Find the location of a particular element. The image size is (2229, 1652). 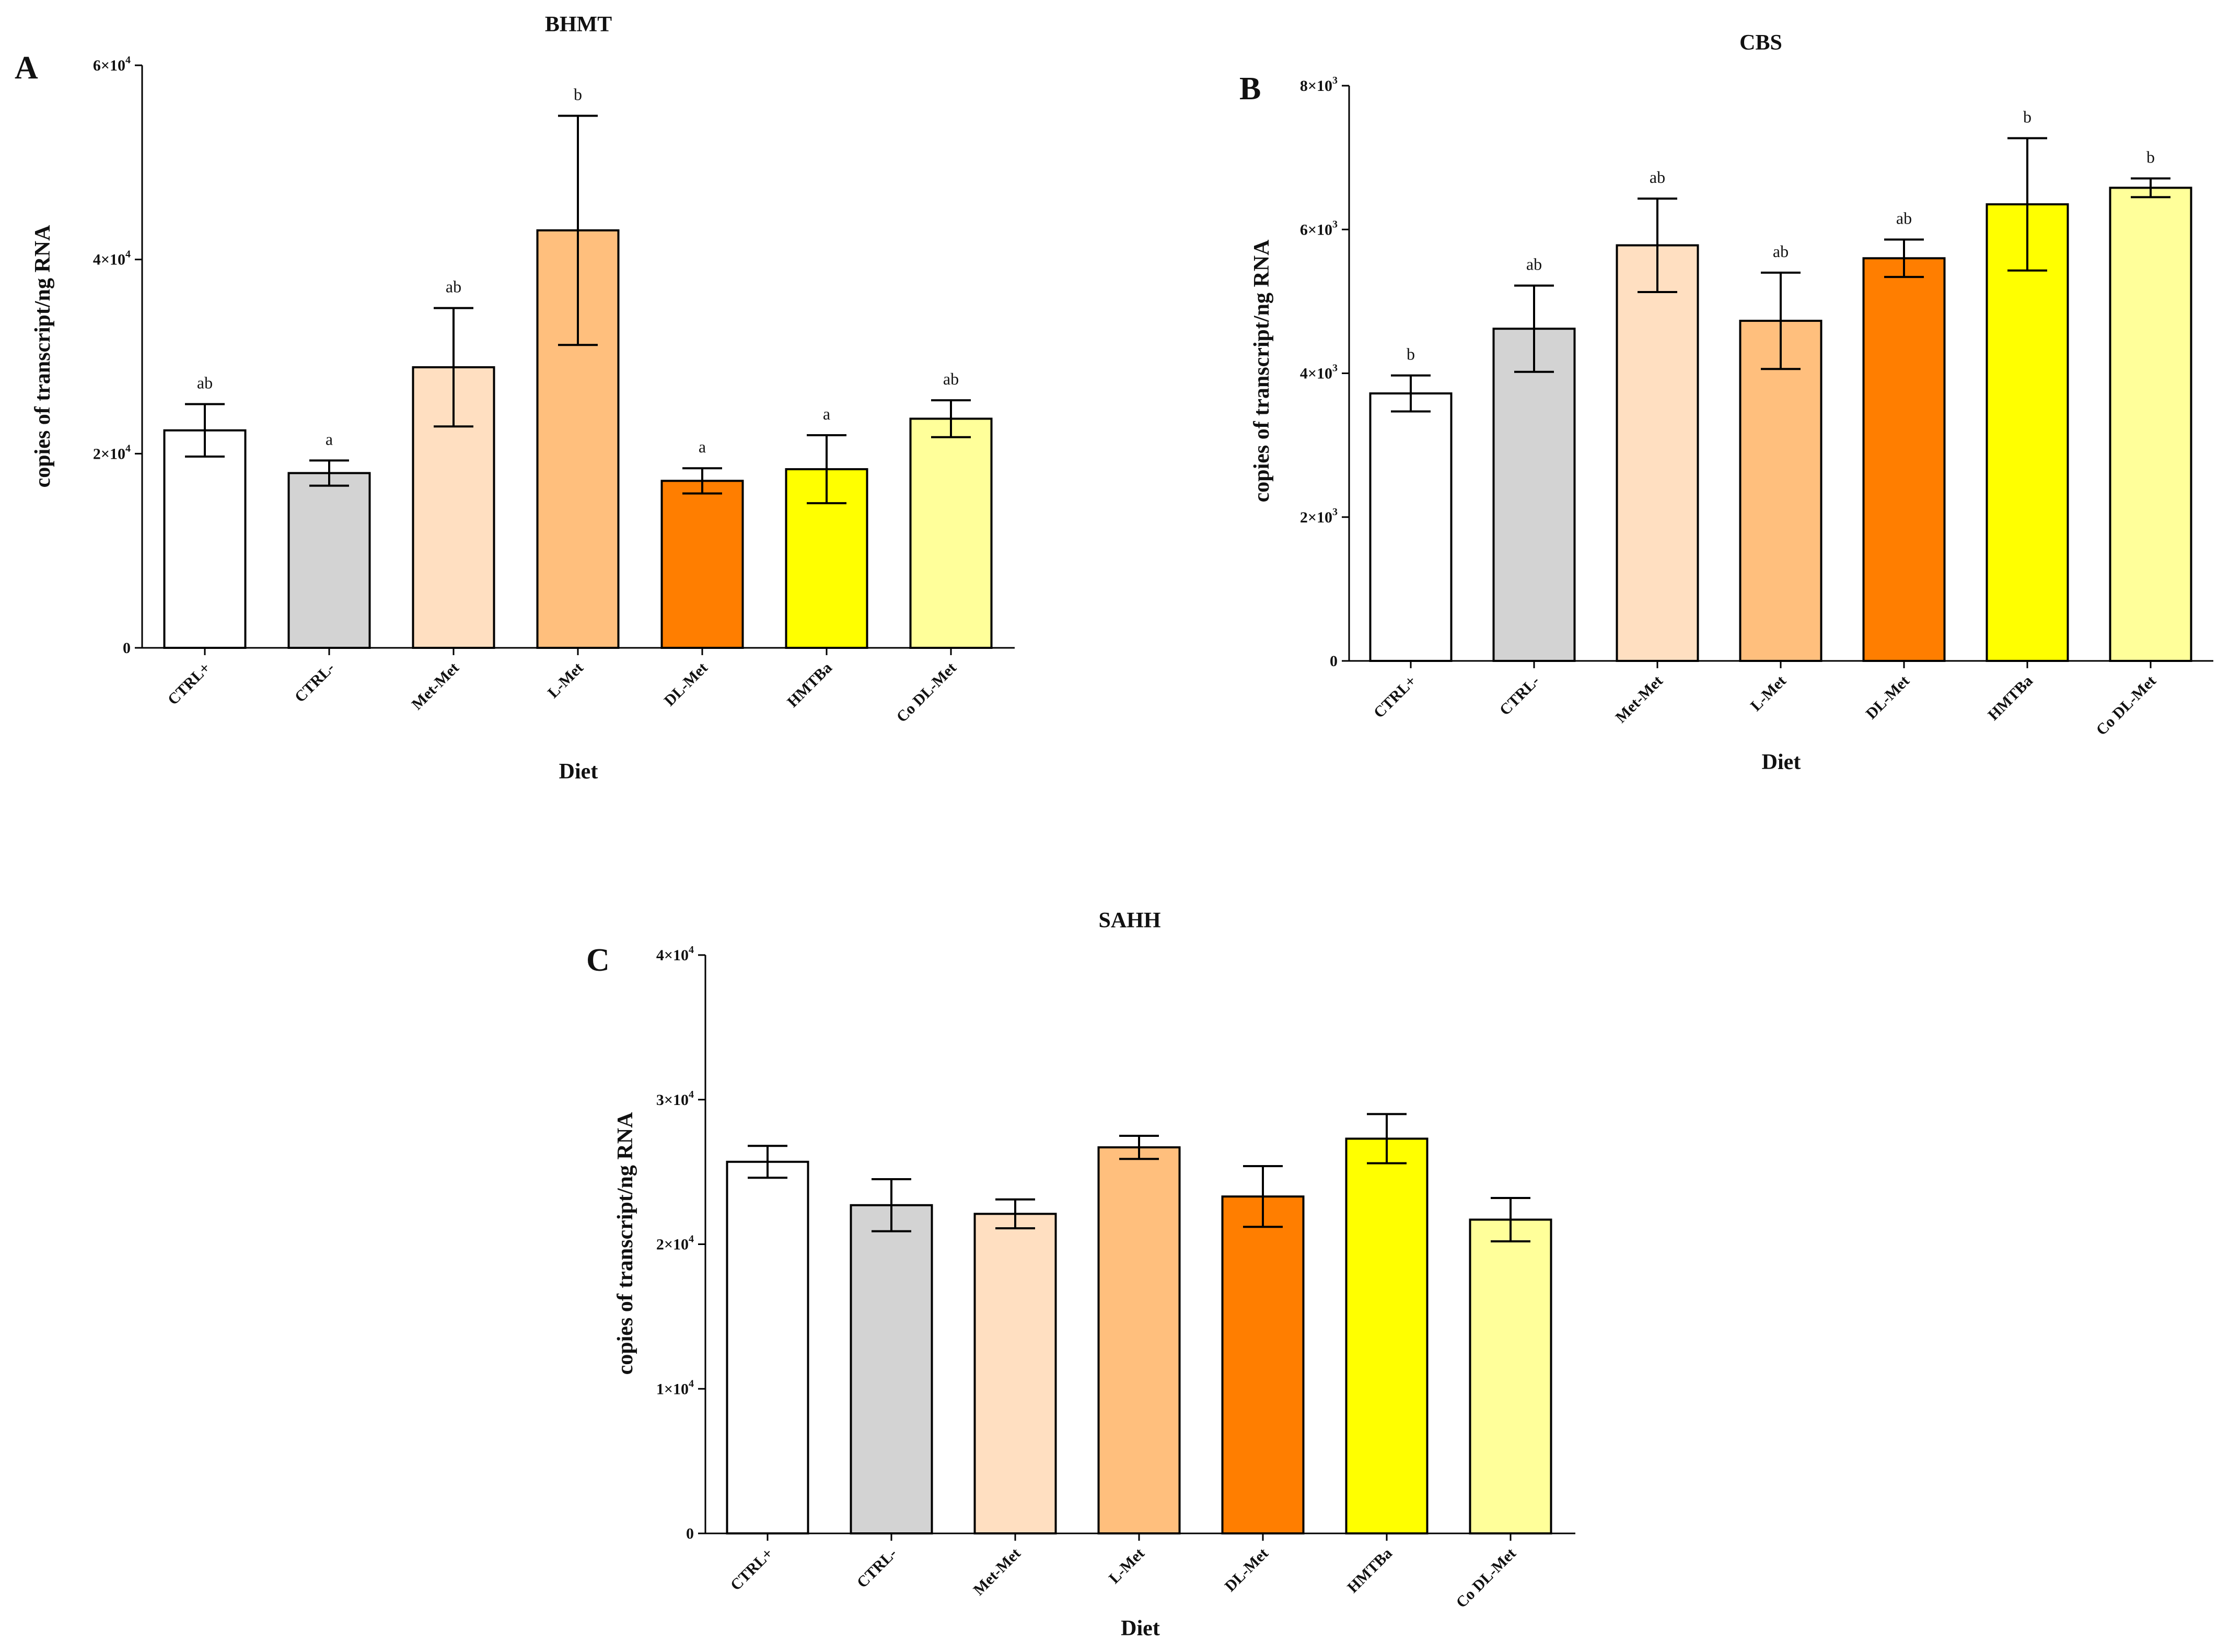

chart-title: BHMT is located at coordinates (579, 25).